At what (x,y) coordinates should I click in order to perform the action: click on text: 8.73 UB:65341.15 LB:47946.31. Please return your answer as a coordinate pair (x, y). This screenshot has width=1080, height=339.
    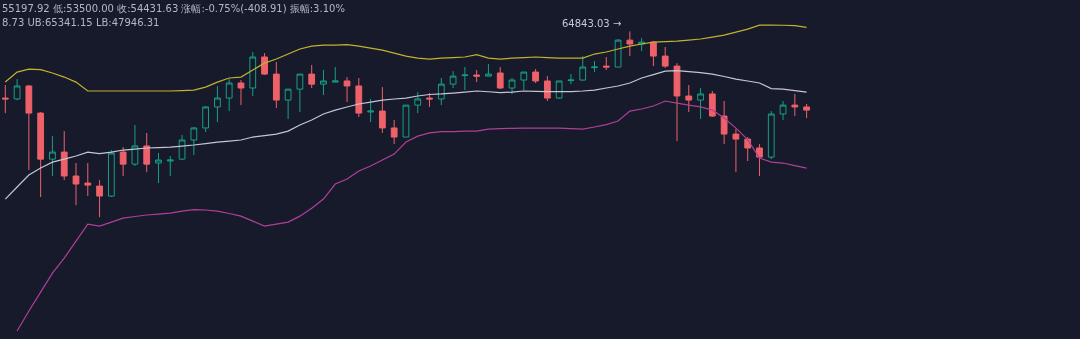
    Looking at the image, I should click on (81, 22).